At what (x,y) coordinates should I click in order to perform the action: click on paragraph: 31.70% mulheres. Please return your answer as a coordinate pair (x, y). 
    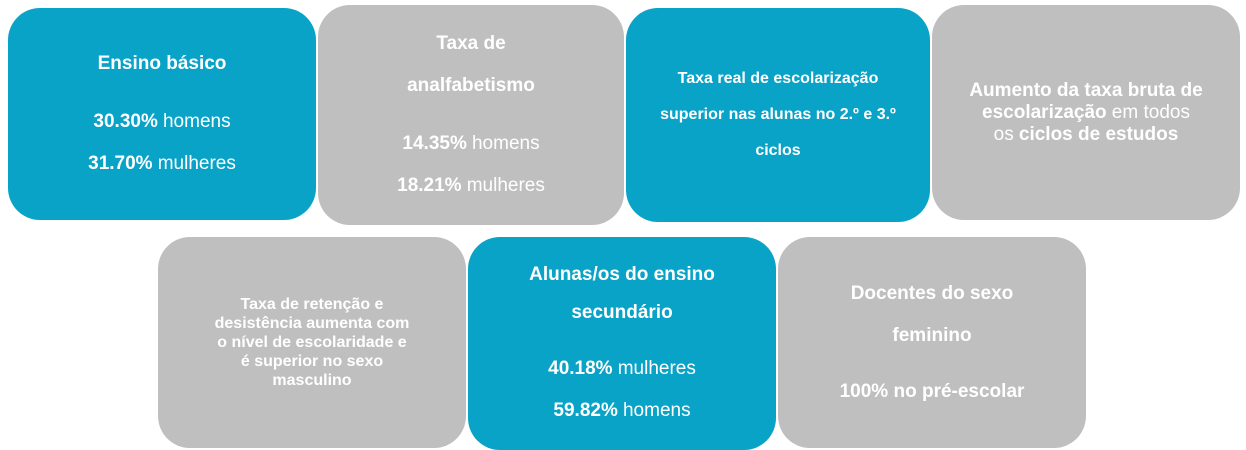
    Looking at the image, I should click on (162, 164).